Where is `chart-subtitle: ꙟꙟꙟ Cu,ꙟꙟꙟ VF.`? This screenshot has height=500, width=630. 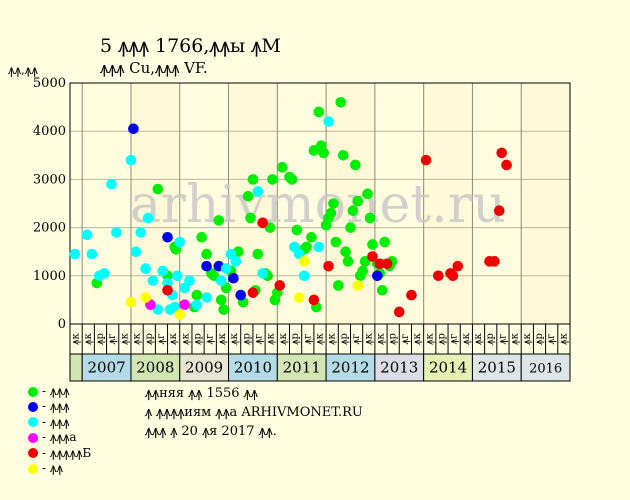
chart-subtitle: ꙟꙟꙟ Cu,ꙟꙟꙟ VF. is located at coordinates (154, 68).